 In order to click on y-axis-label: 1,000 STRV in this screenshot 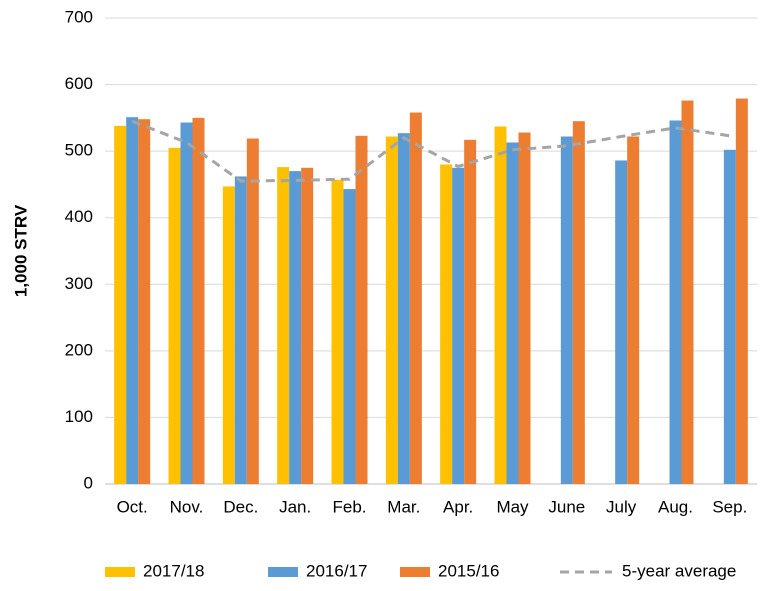, I will do `click(20, 250)`.